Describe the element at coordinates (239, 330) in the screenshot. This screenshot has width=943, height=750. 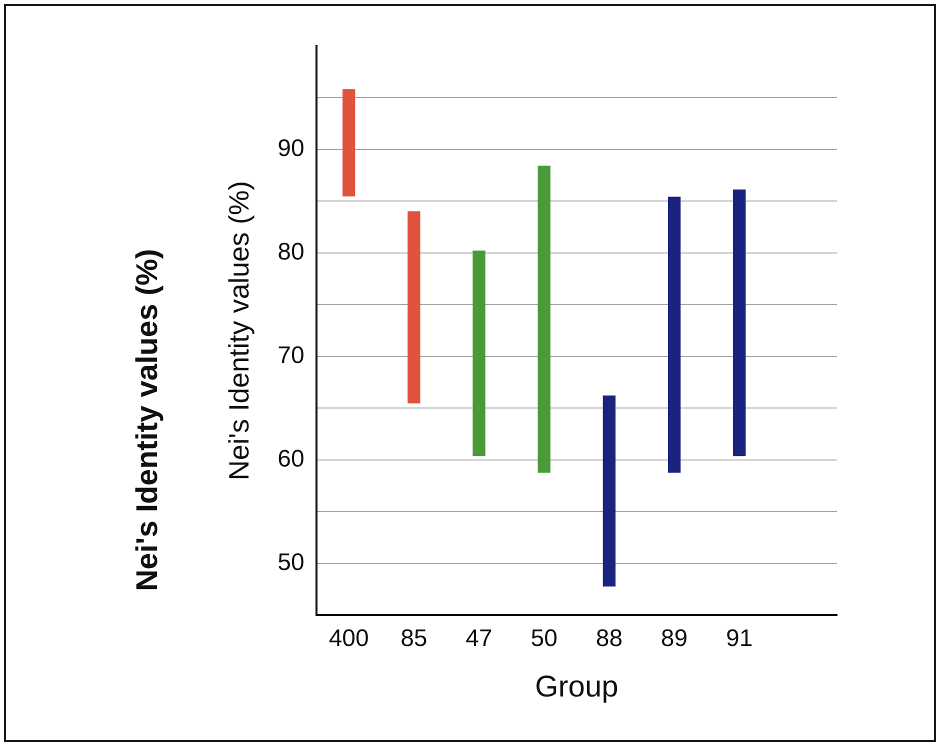
I see `y-axis-title: Nei's Identity values (%)` at that location.